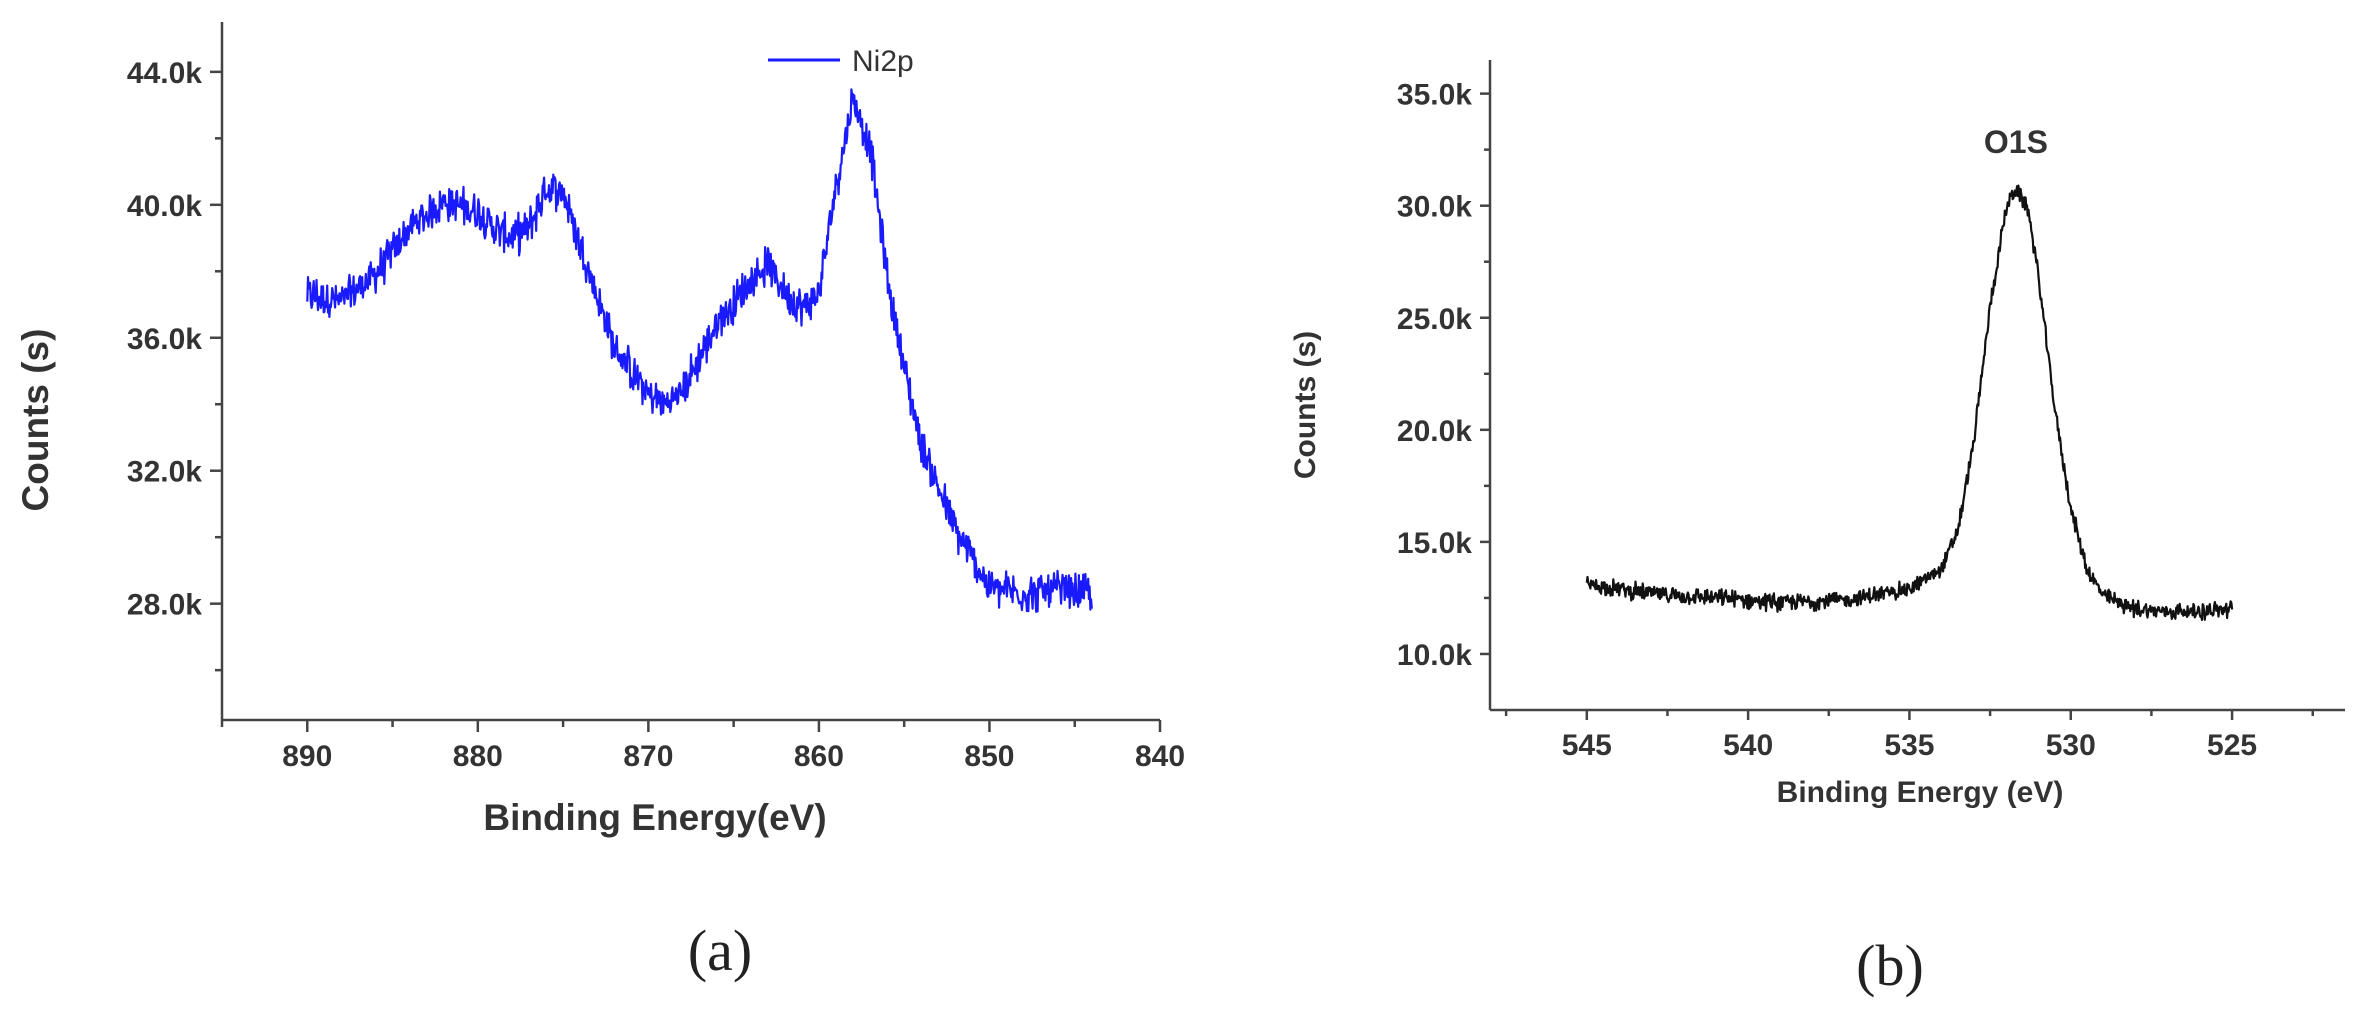  Describe the element at coordinates (164, 605) in the screenshot. I see `panel-a-y-tick-label: 28.0k` at that location.